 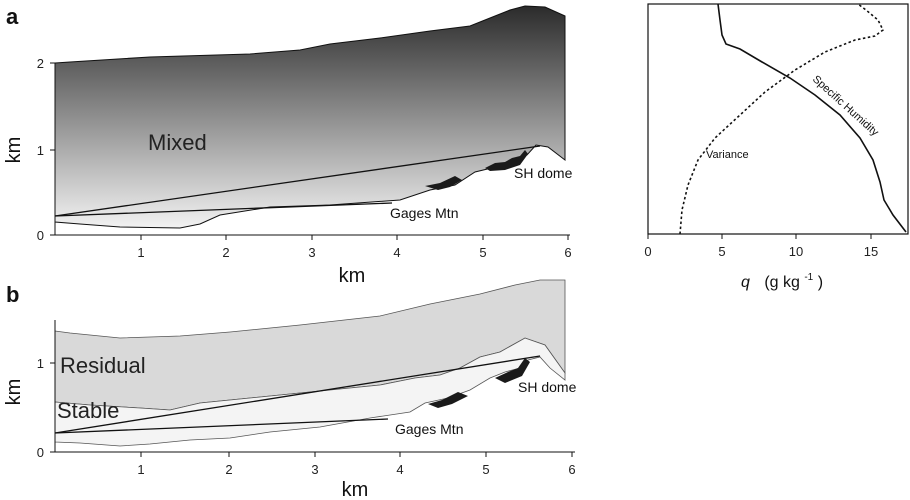 I want to click on region-stable-label: Stable, so click(x=88, y=410).